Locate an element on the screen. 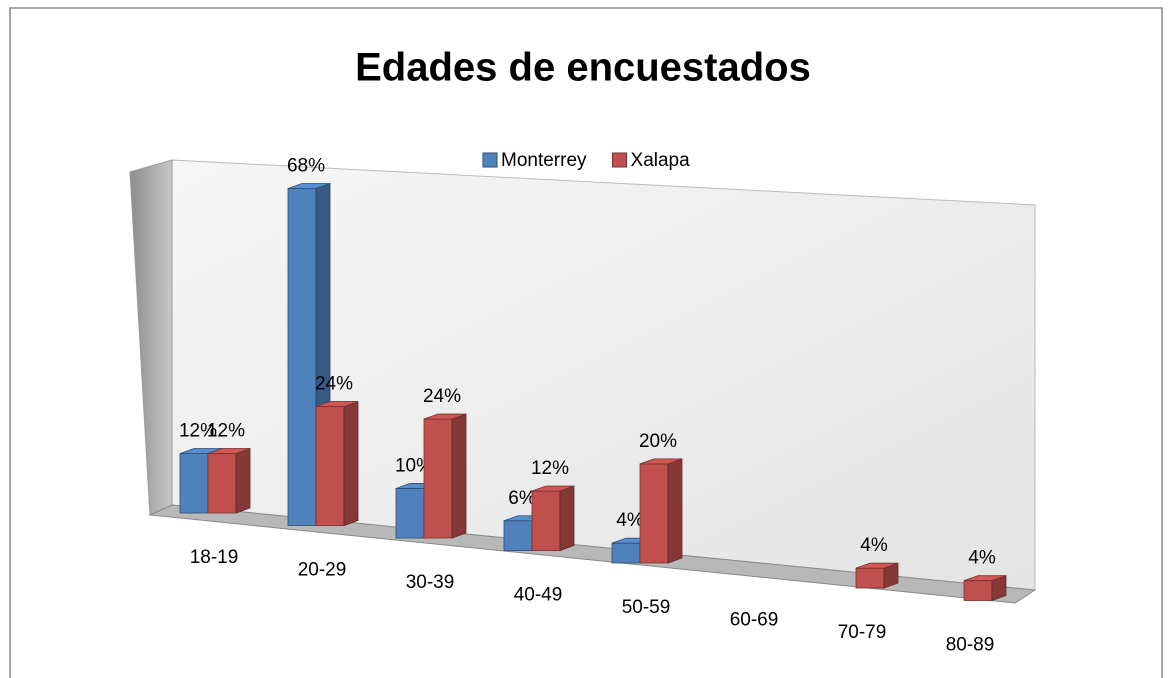 This screenshot has height=678, width=1172. x-tick-label: 80-89 is located at coordinates (970, 645).